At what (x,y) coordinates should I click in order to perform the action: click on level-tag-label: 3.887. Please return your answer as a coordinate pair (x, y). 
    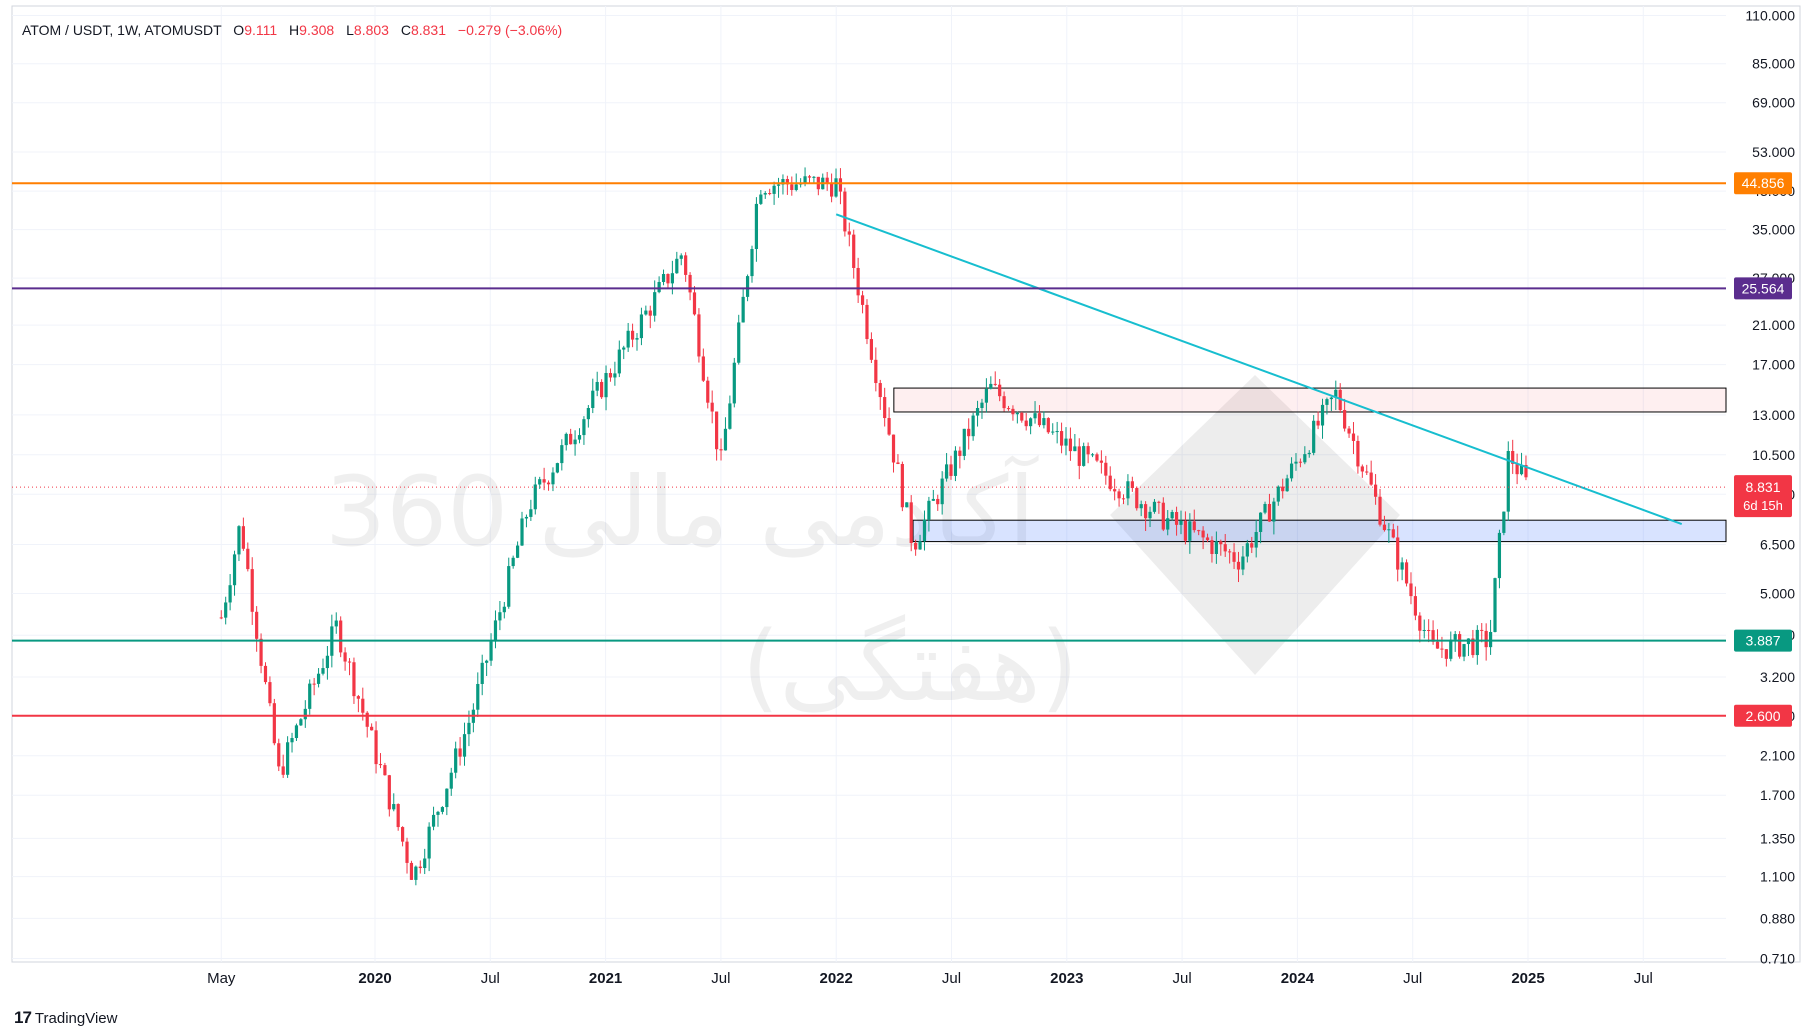
    Looking at the image, I should click on (1762, 641).